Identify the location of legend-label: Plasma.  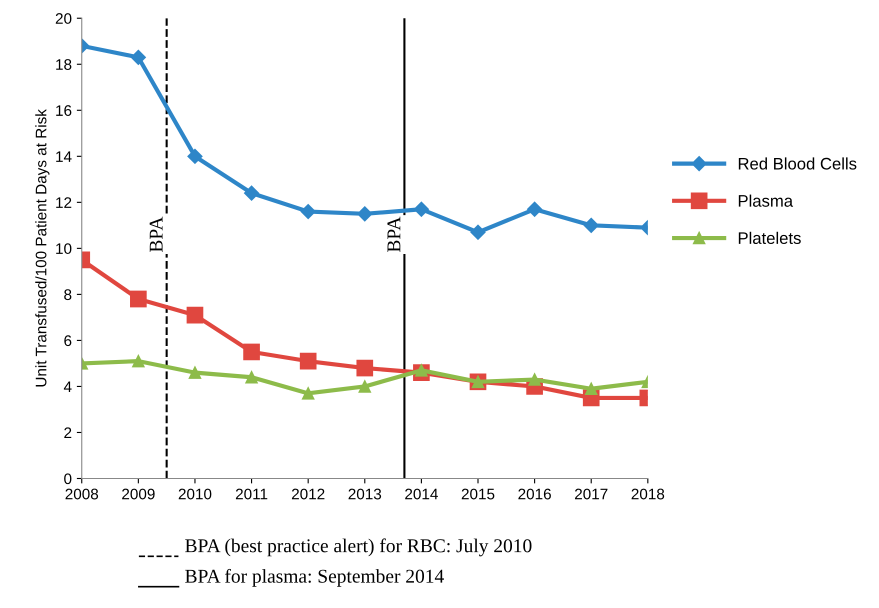
(766, 200).